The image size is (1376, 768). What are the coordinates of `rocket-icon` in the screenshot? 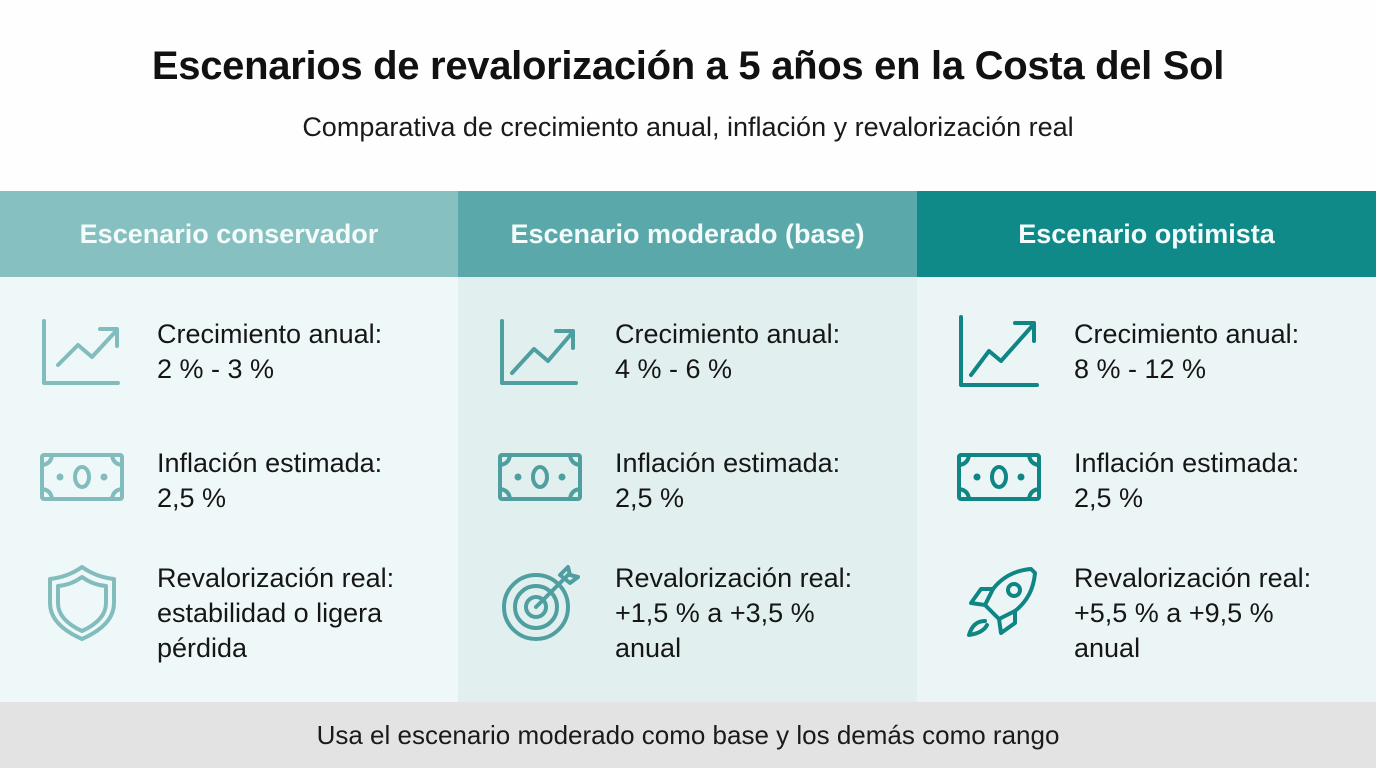 It's located at (1001, 603).